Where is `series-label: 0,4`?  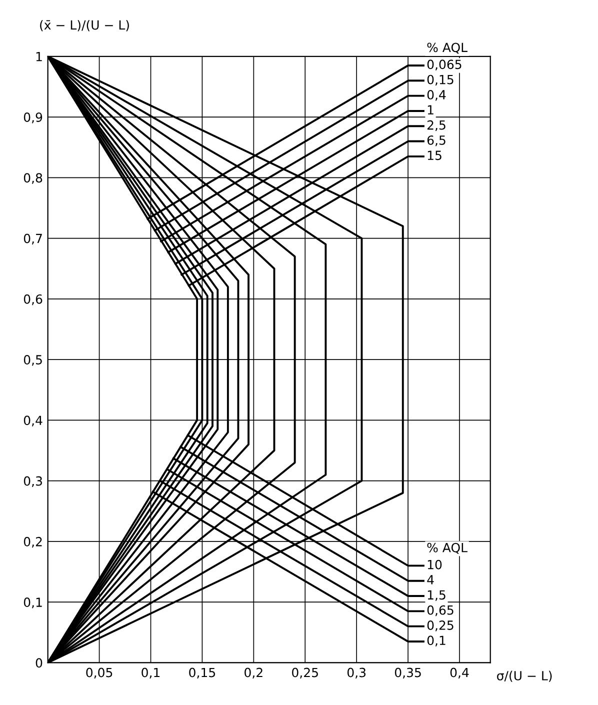
series-label: 0,4 is located at coordinates (436, 95).